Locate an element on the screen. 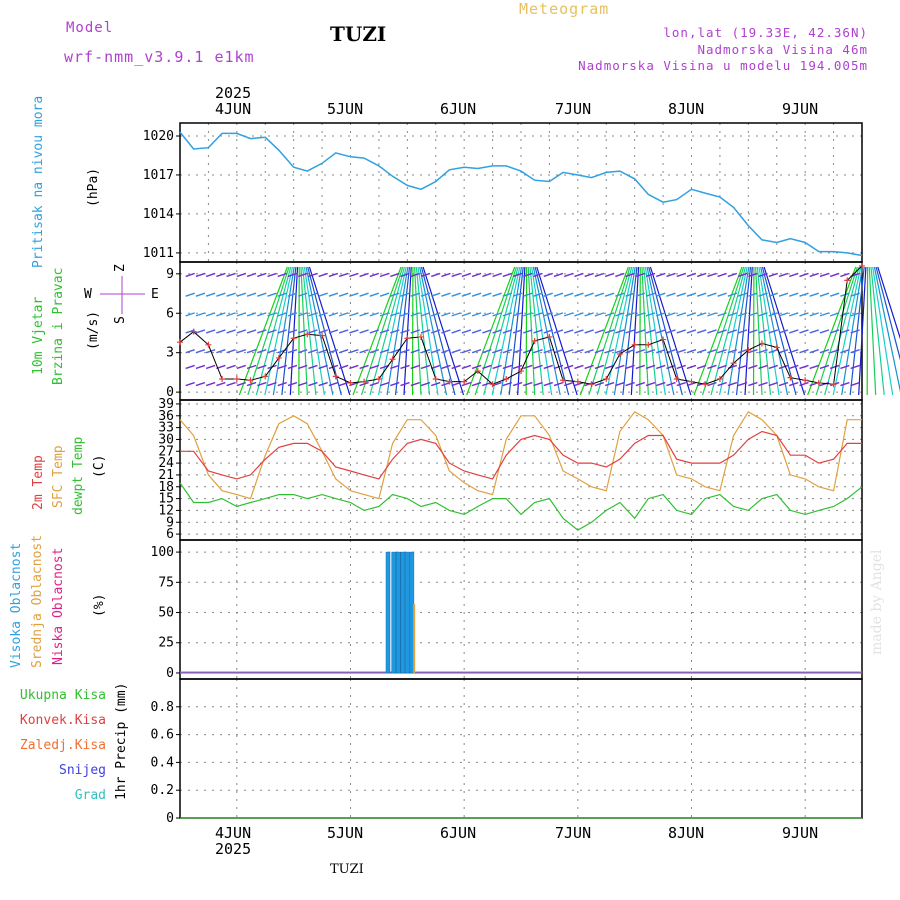 The width and height of the screenshot is (900, 900). cloud-high-label: Visoka Oblacnost is located at coordinates (16, 605).